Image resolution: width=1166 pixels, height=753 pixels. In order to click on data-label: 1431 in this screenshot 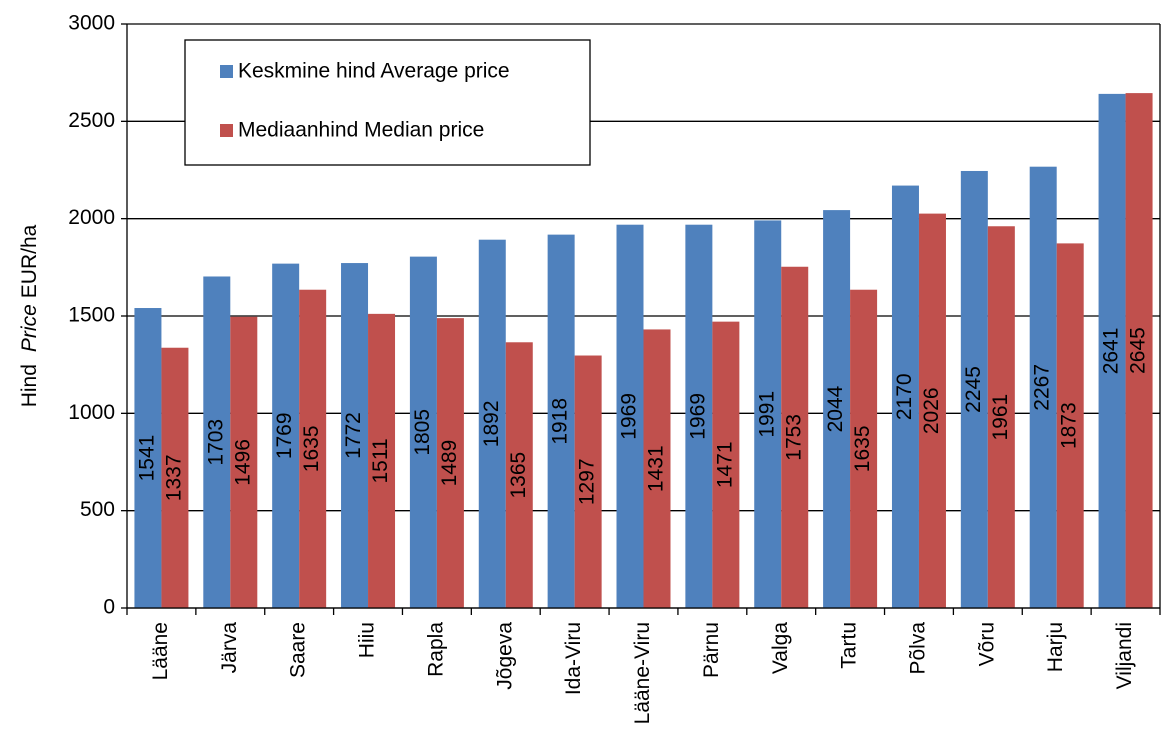, I will do `click(656, 468)`.